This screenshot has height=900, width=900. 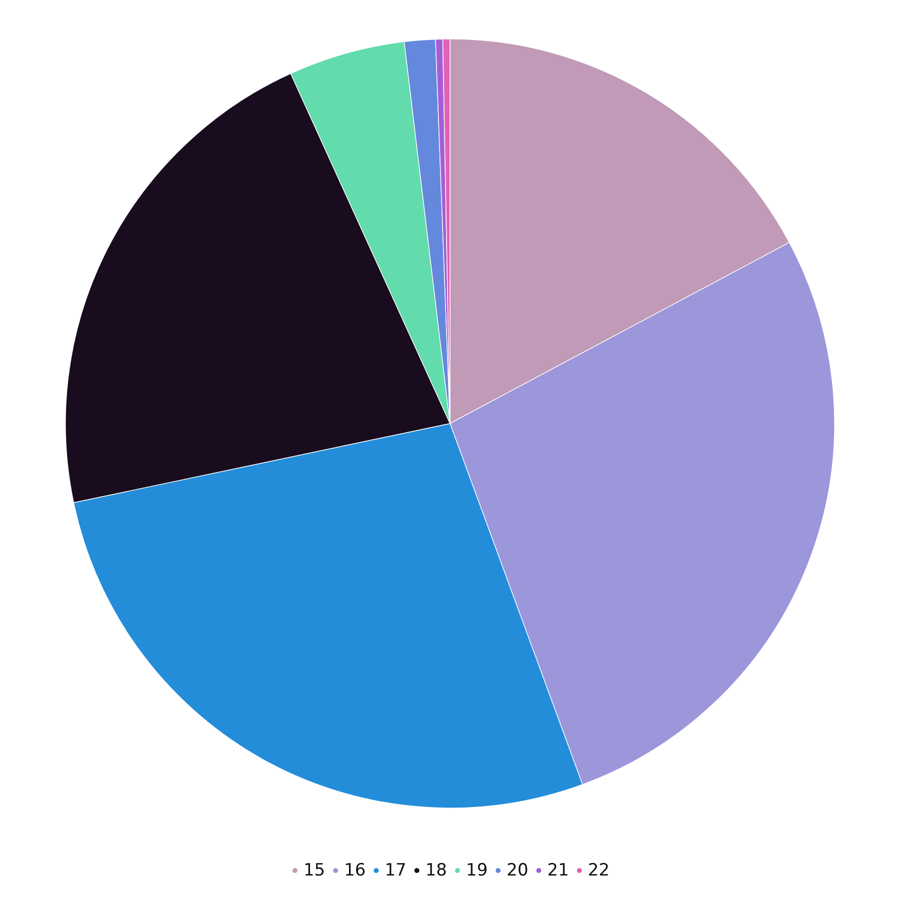 I want to click on legend-label: 17, so click(x=395, y=870).